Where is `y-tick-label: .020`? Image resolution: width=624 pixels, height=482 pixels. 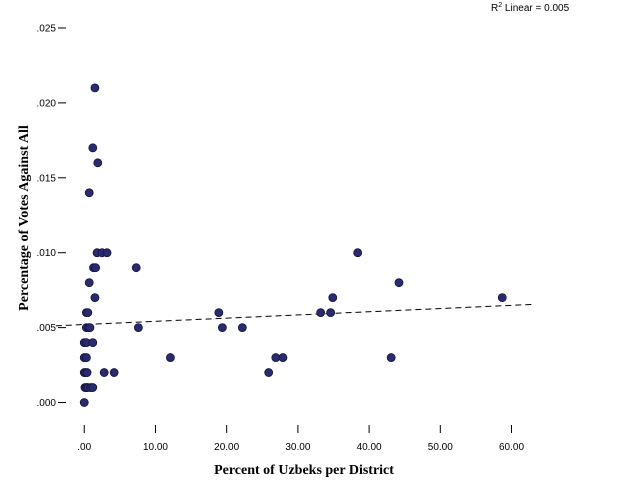 y-tick-label: .020 is located at coordinates (47, 103).